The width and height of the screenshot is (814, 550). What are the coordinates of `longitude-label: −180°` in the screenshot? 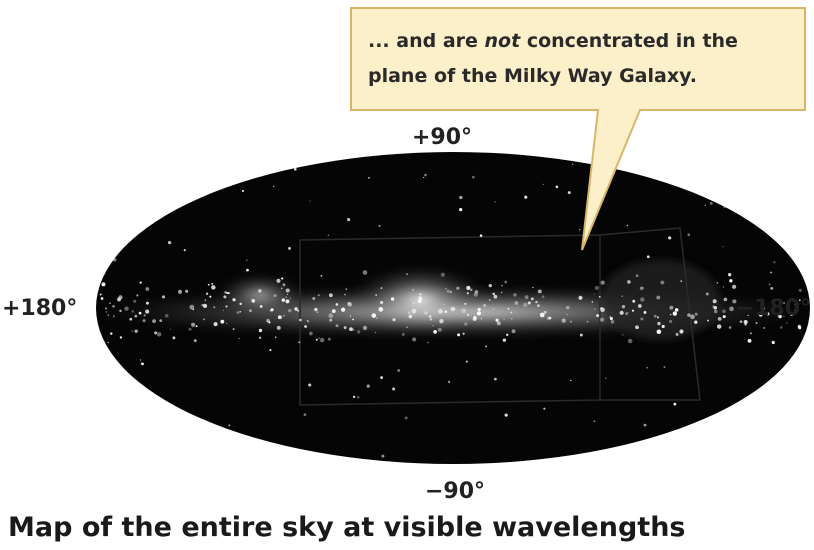 It's located at (773, 308).